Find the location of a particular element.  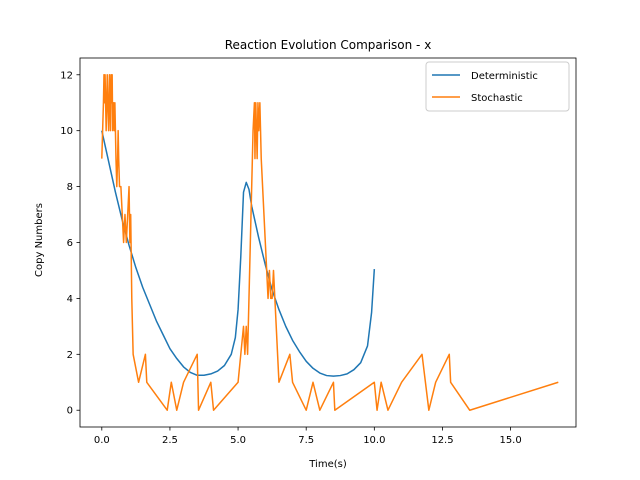

x-tick-label: 10.0 is located at coordinates (374, 440).